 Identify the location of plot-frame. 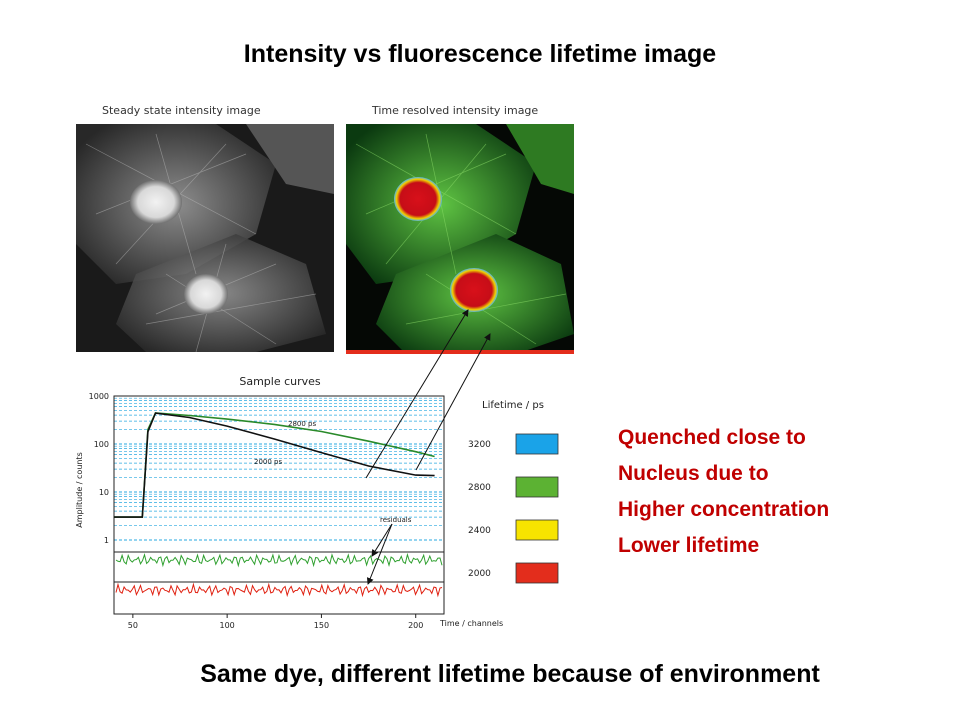
(279, 505).